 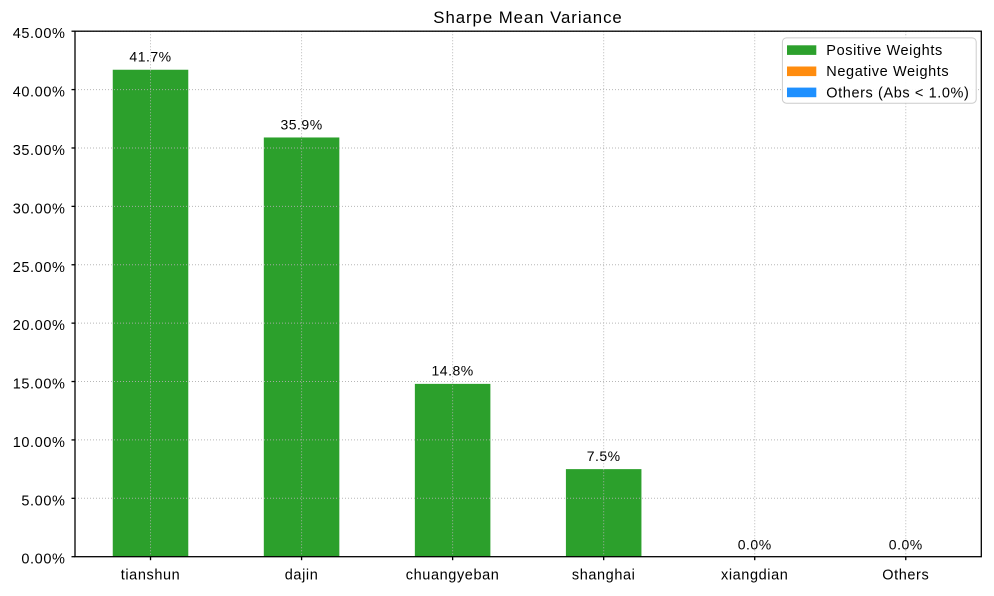 I want to click on svg-text: xiangdian, so click(x=754, y=575).